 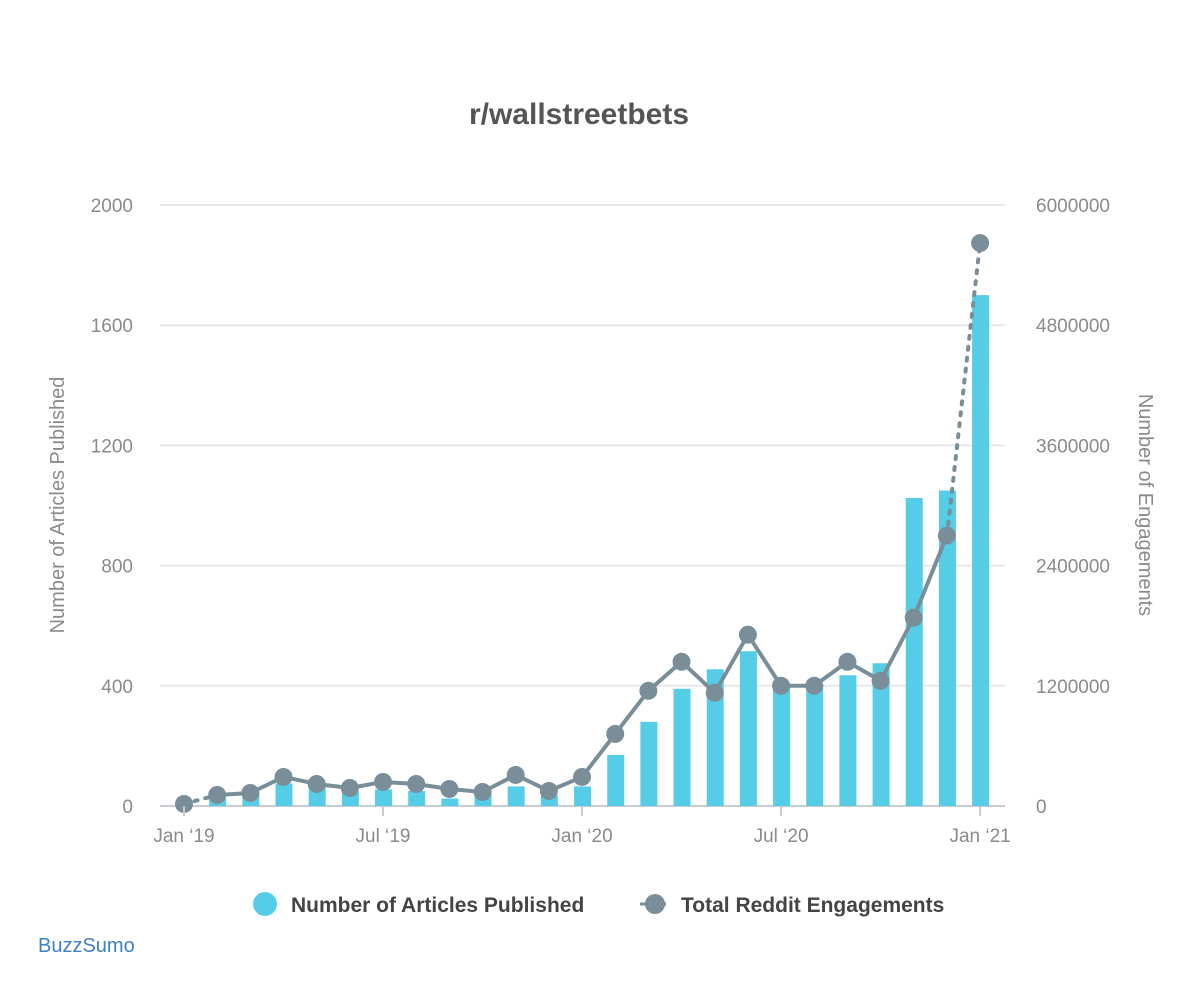 What do you see at coordinates (86, 946) in the screenshot?
I see `buzzsumo-logo: BuzzSumo` at bounding box center [86, 946].